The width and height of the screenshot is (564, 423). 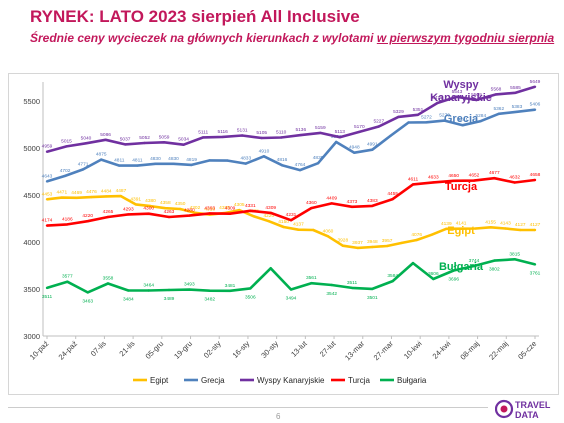 What do you see at coordinates (514, 178) in the screenshot?
I see `data-label-turcja: 4632` at bounding box center [514, 178].